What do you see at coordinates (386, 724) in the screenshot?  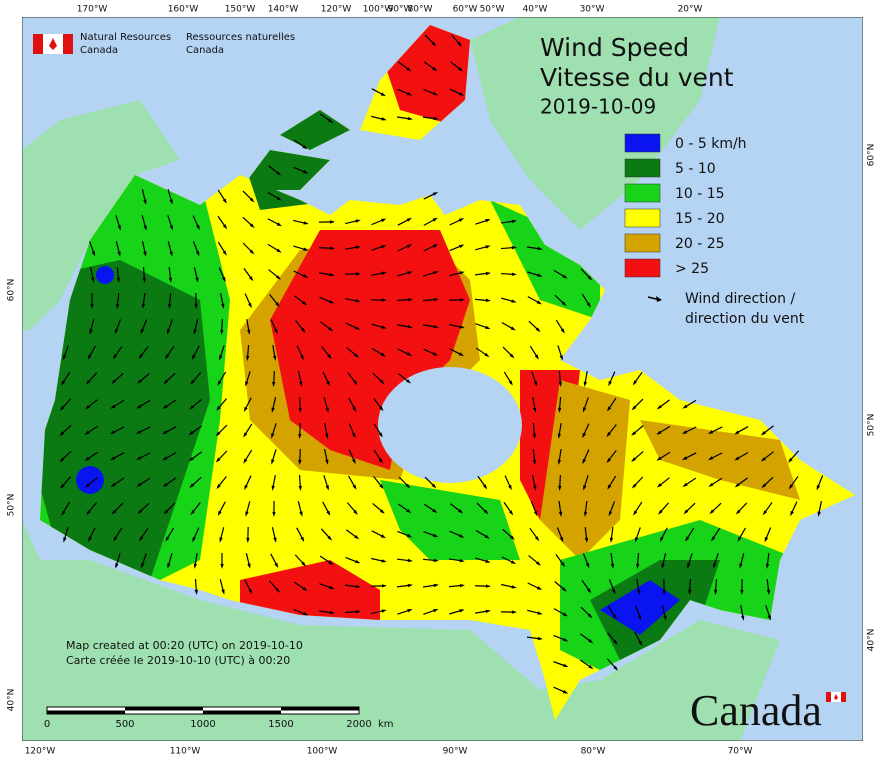 I see `scale-unit: km` at bounding box center [386, 724].